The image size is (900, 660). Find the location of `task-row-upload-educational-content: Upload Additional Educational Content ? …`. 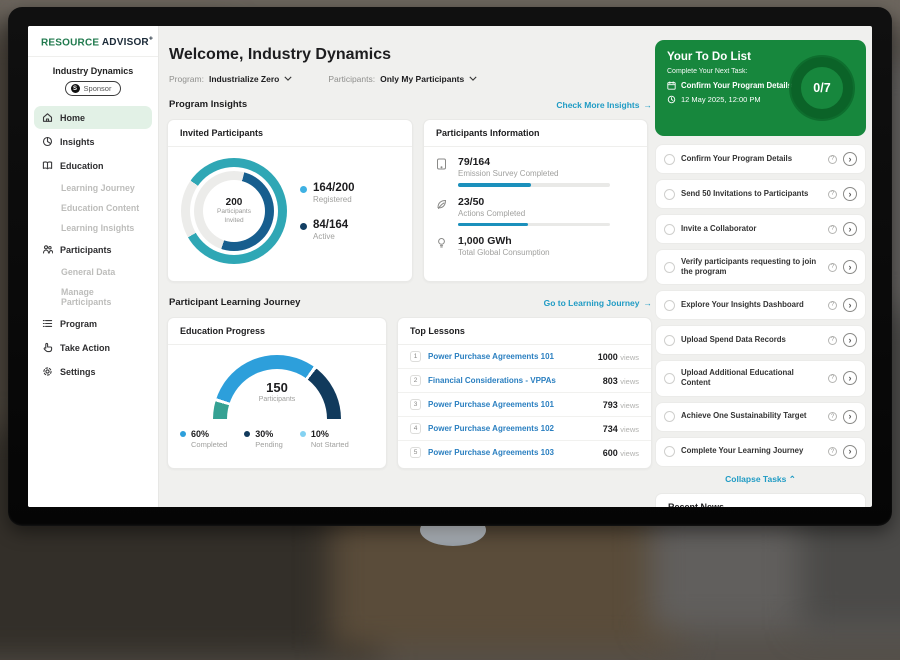

task-row-upload-educational-content: Upload Additional Educational Content ? … is located at coordinates (760, 378).